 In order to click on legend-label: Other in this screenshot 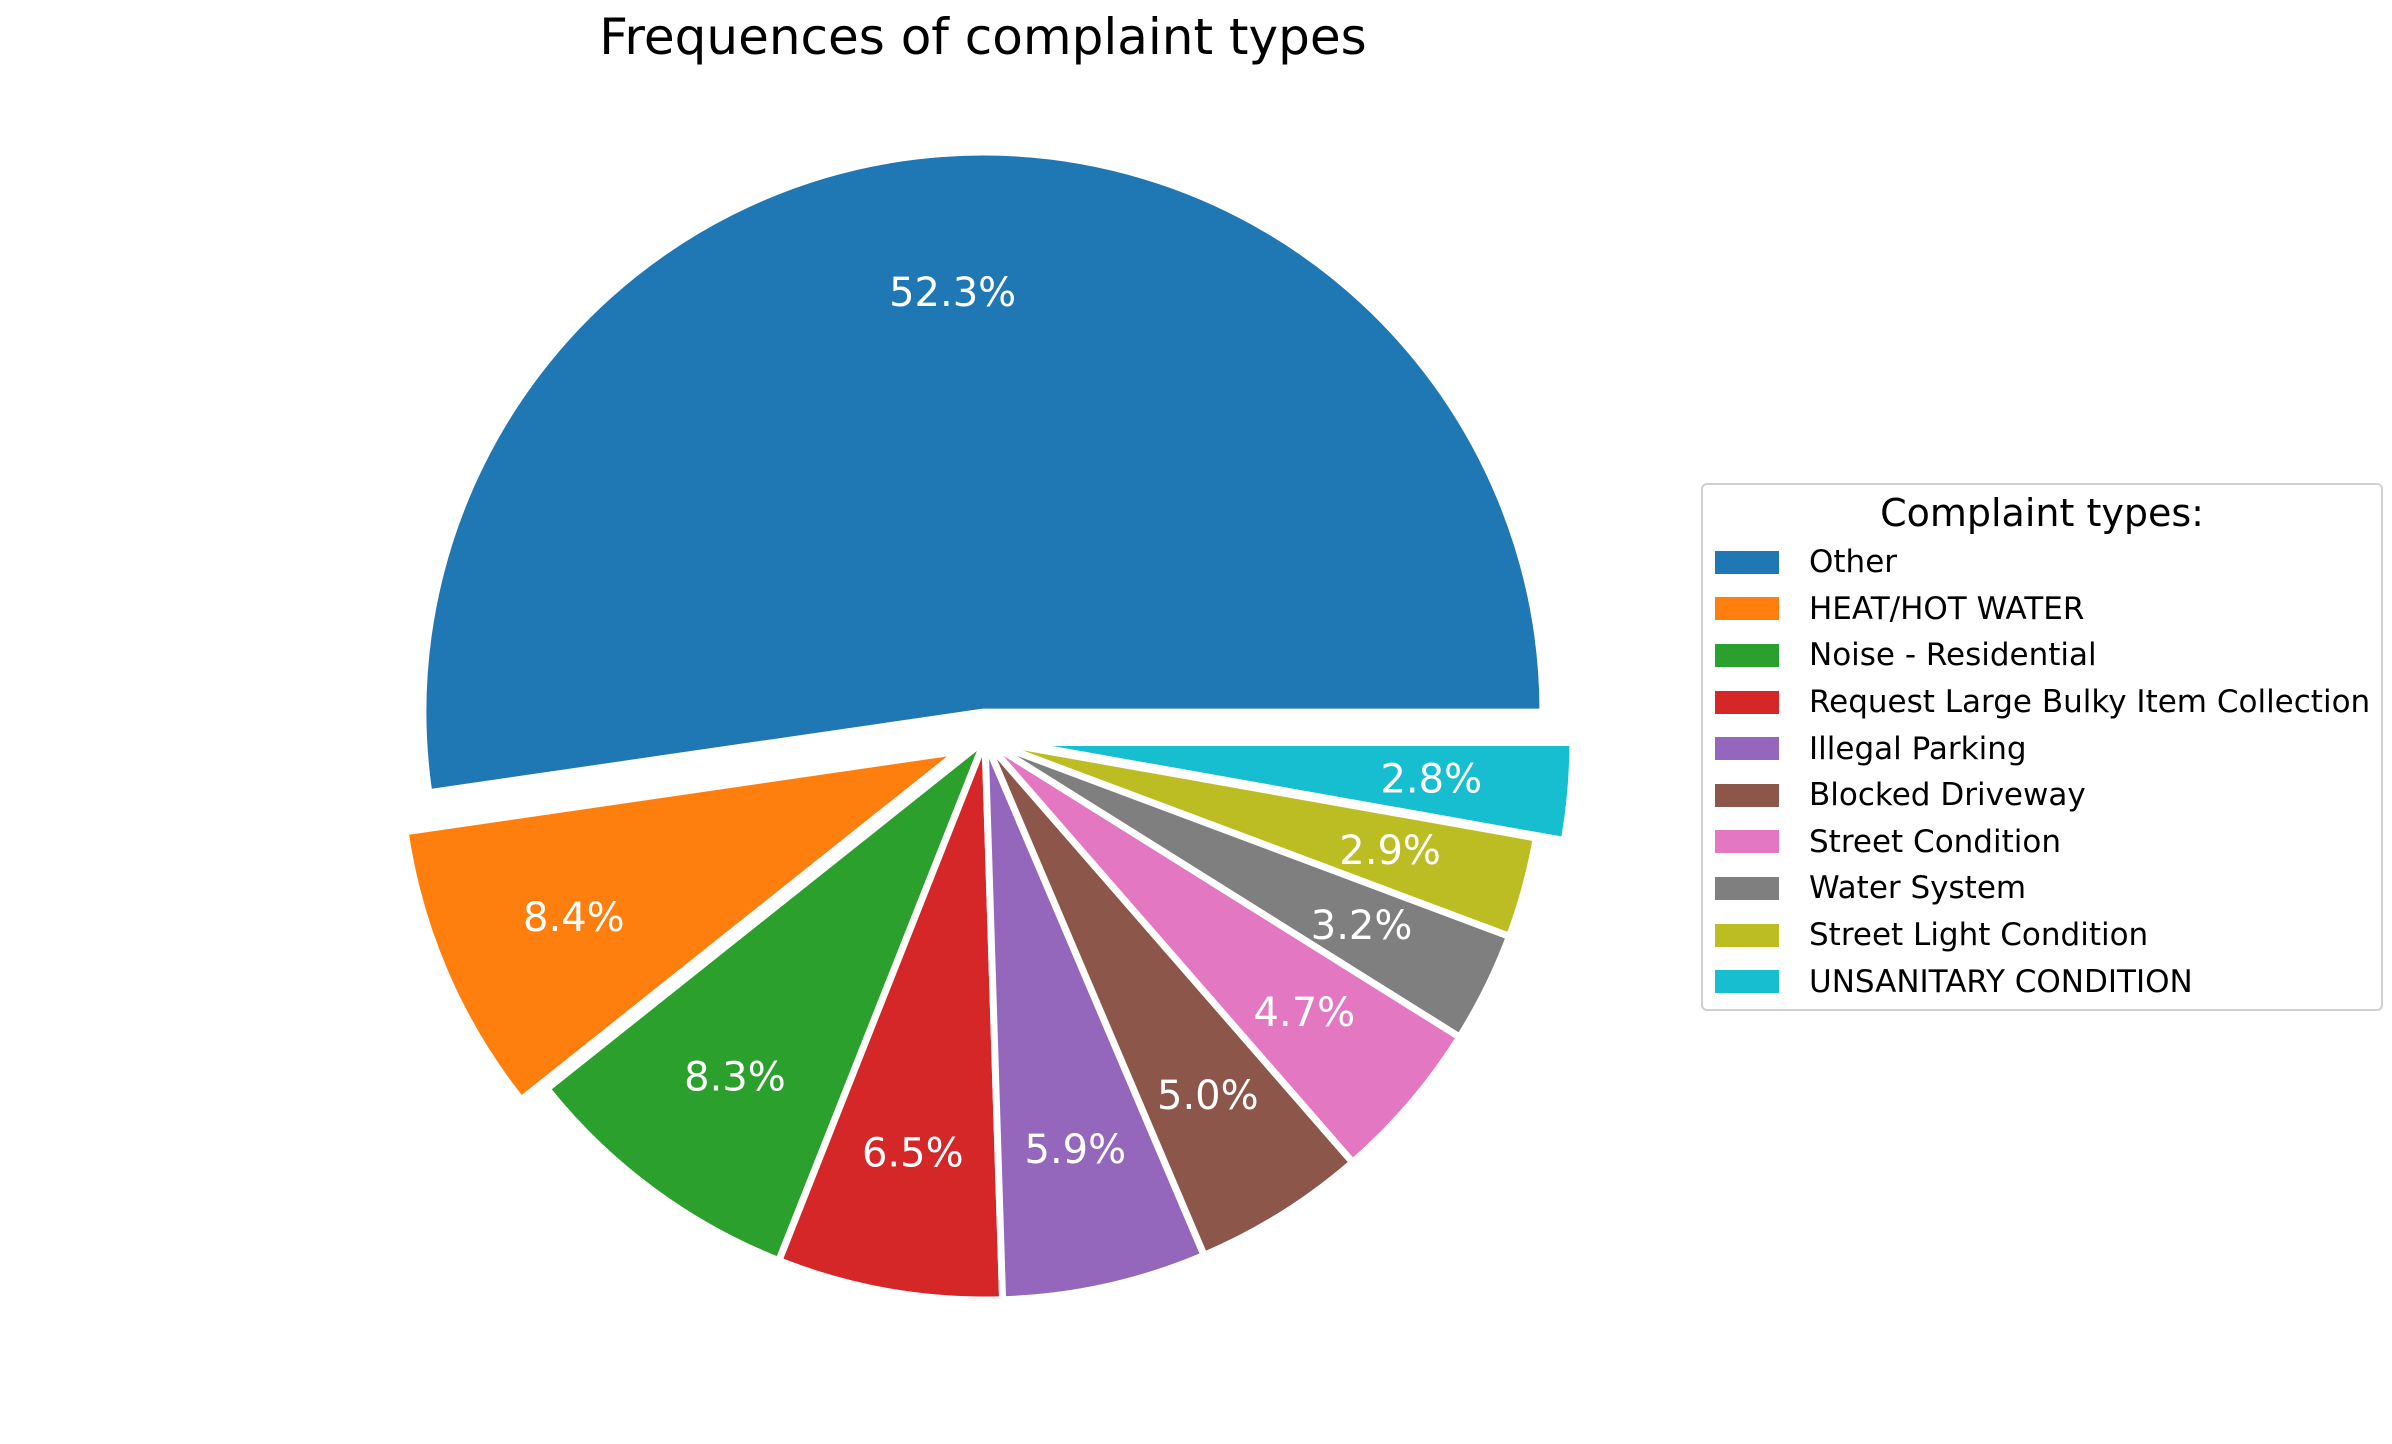, I will do `click(1853, 562)`.